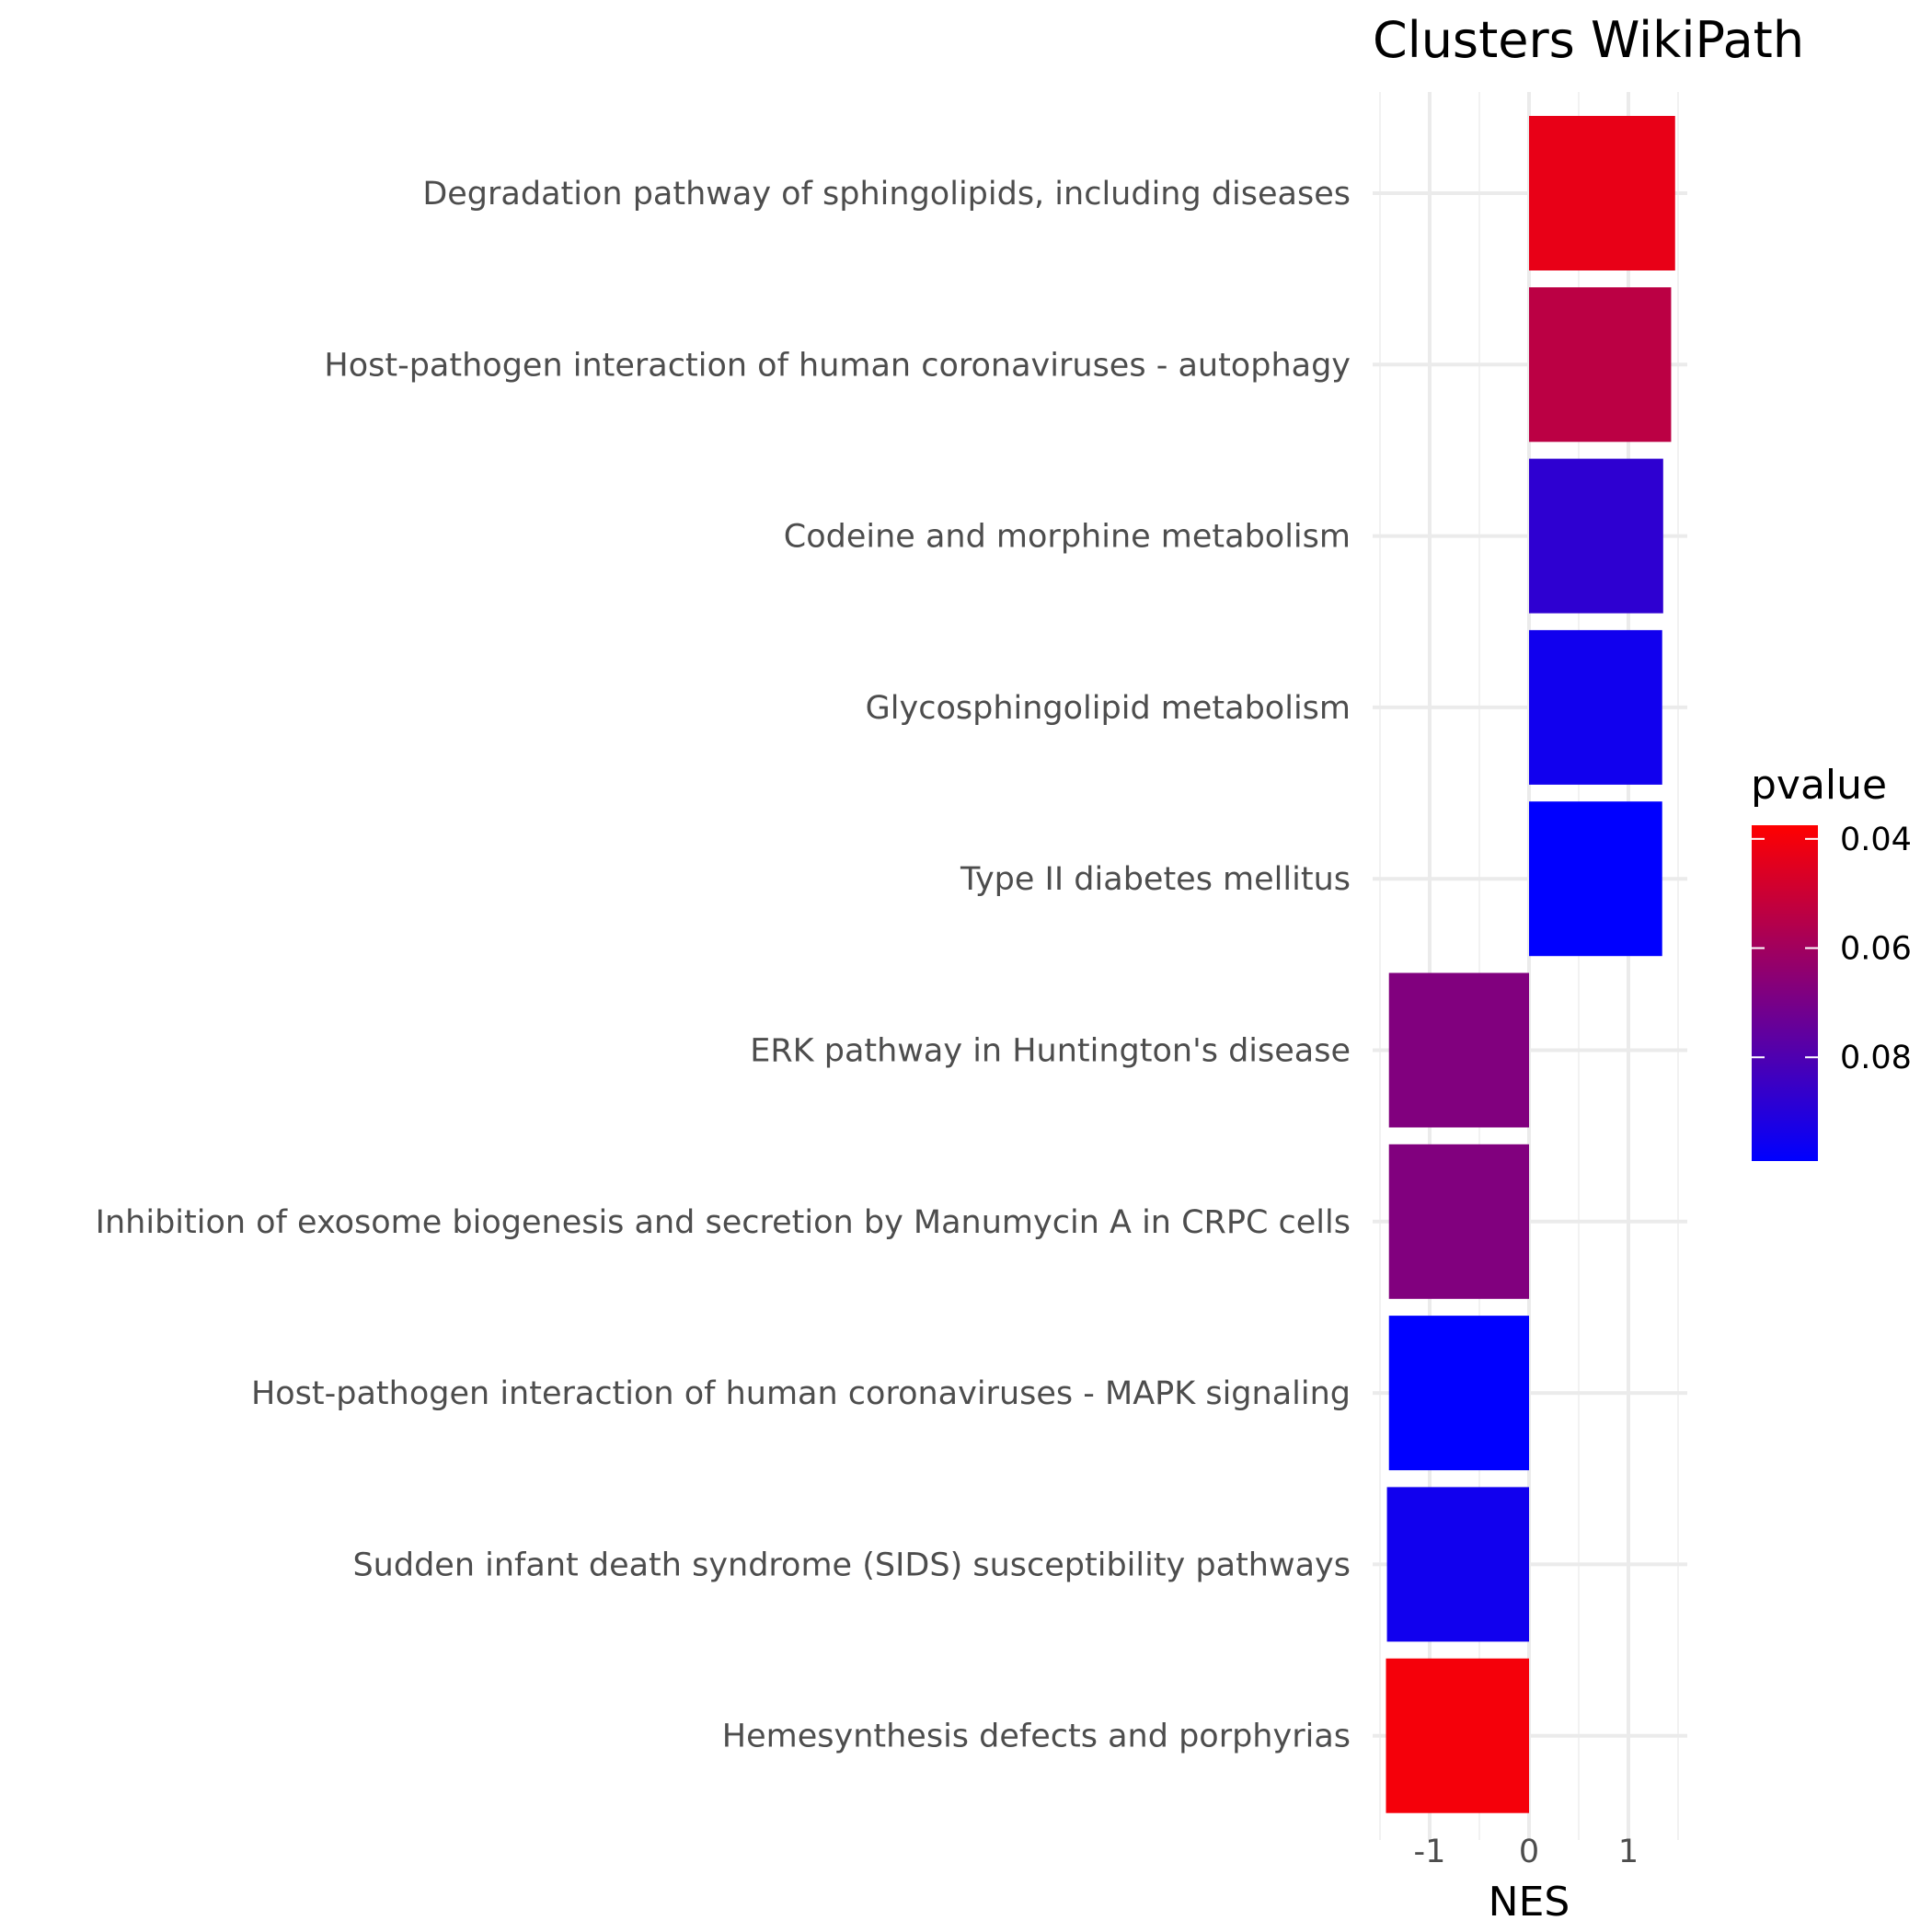 Image resolution: width=1932 pixels, height=1932 pixels. I want to click on legend: pvalue 0.04 0.06 0.08, so click(1831, 961).